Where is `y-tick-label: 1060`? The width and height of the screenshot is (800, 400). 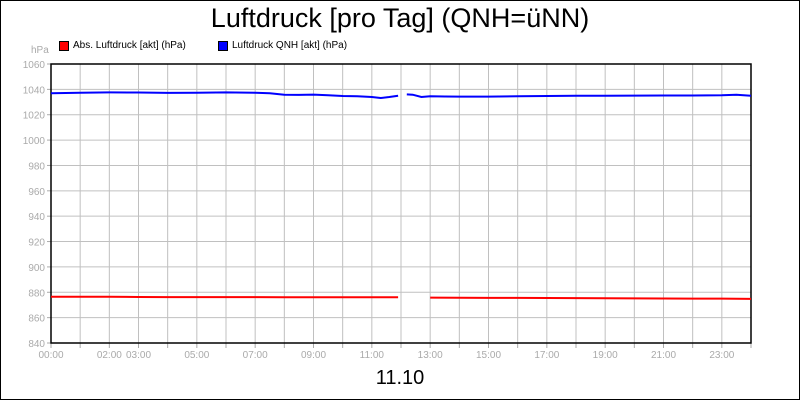
y-tick-label: 1060 is located at coordinates (34, 65).